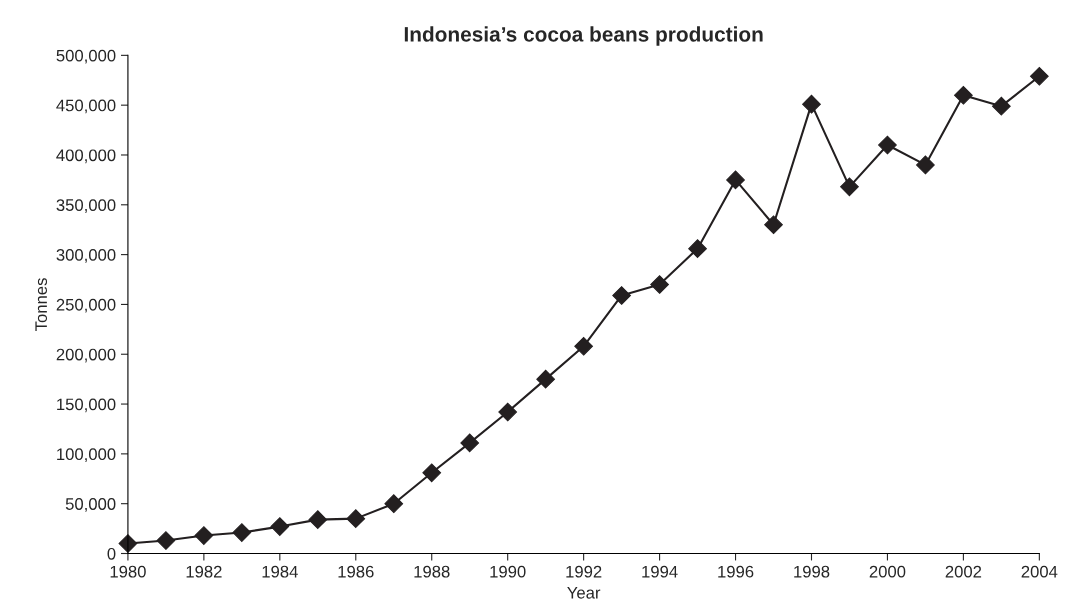 This screenshot has height=615, width=1066. I want to click on y-tick-label: 400,000, so click(86, 156).